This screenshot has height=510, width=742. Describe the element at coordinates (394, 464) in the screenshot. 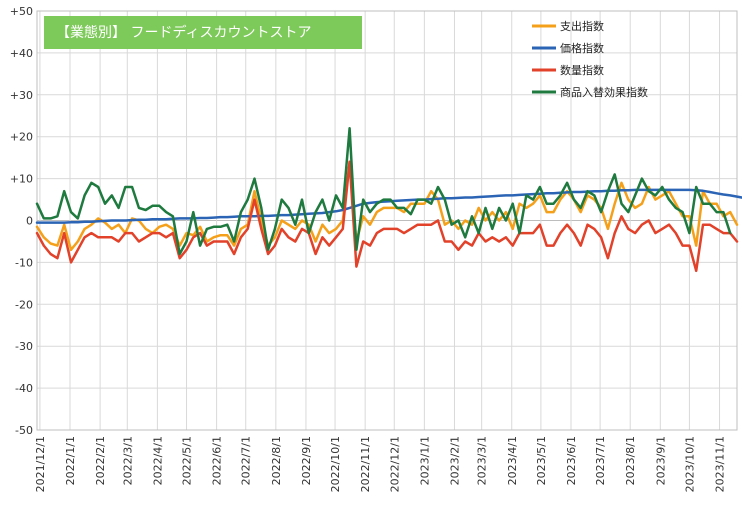

I see `x-tick-label: 2022/12/1` at that location.